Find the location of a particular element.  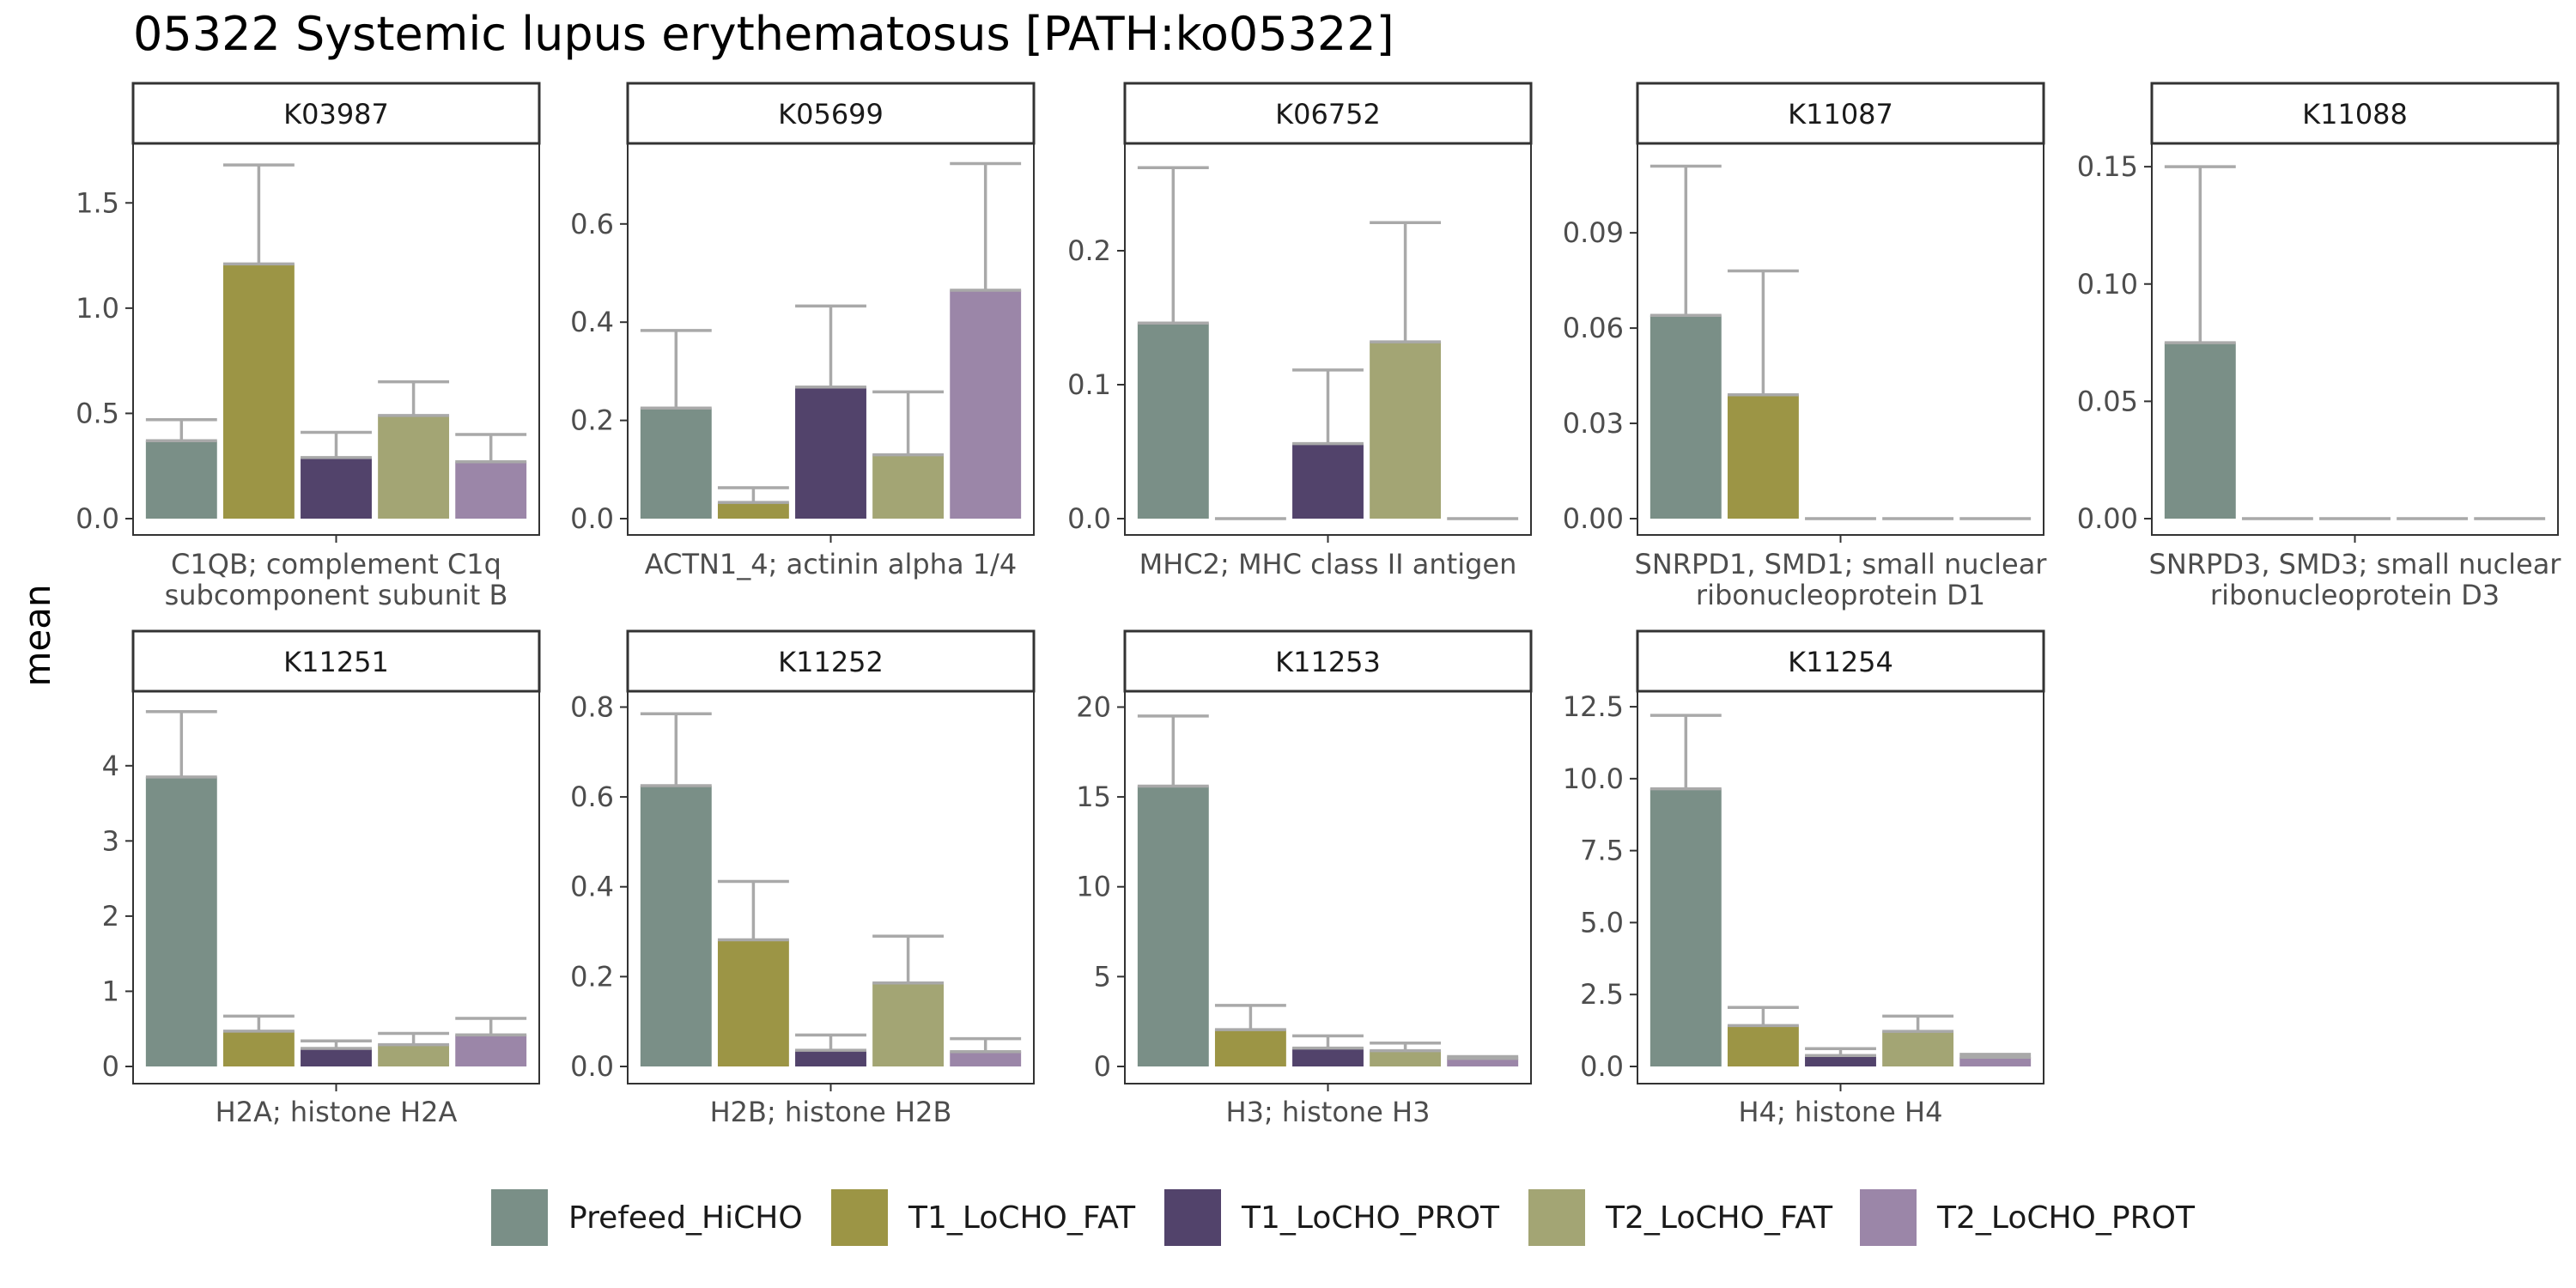

x-tick-label: H3; histone H3 is located at coordinates (1328, 1112).